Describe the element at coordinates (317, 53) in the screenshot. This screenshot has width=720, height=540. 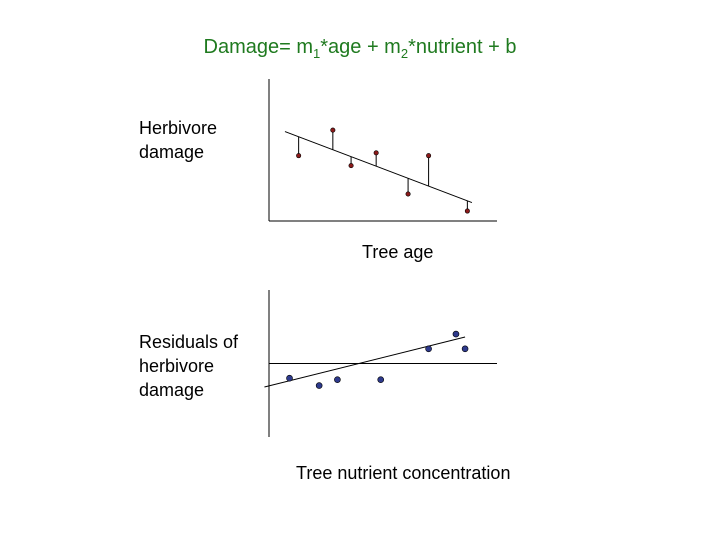
I see `title-subscript-1: 1` at that location.